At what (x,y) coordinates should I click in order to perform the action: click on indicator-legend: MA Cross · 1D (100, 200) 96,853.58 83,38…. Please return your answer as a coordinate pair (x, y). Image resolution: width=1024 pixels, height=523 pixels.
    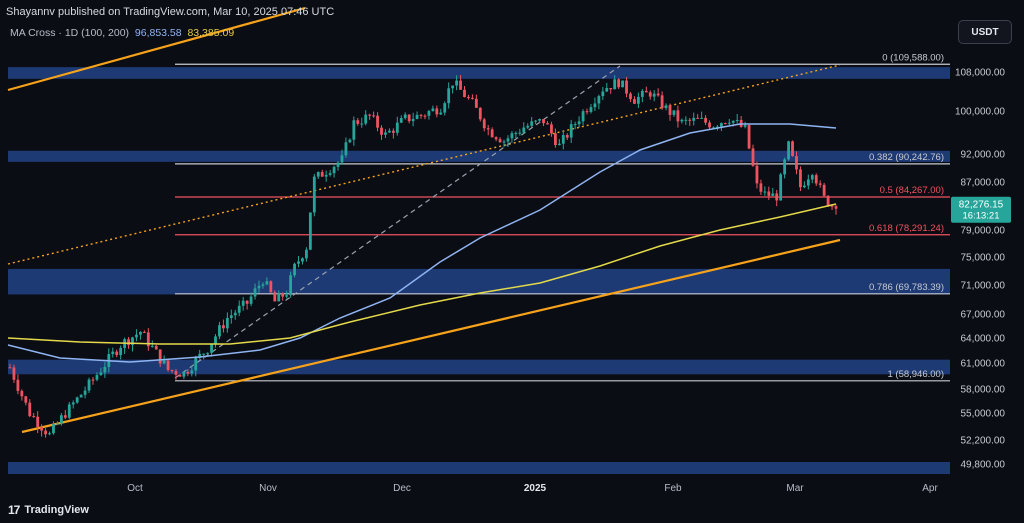
    Looking at the image, I should click on (122, 33).